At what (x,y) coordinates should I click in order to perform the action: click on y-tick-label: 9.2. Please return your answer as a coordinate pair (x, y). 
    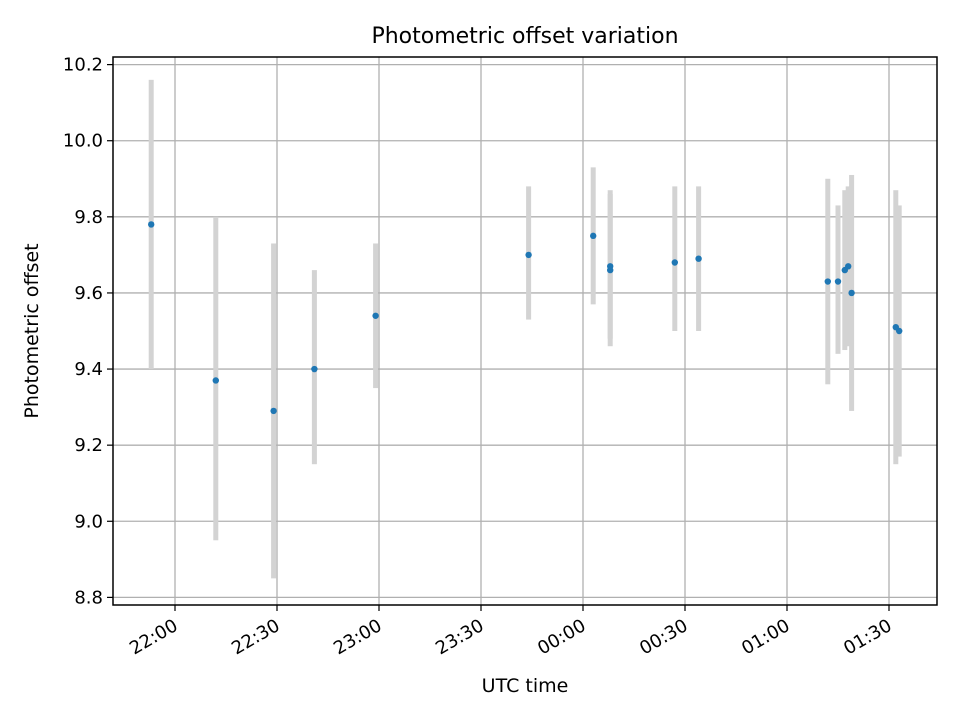
    Looking at the image, I should click on (88, 445).